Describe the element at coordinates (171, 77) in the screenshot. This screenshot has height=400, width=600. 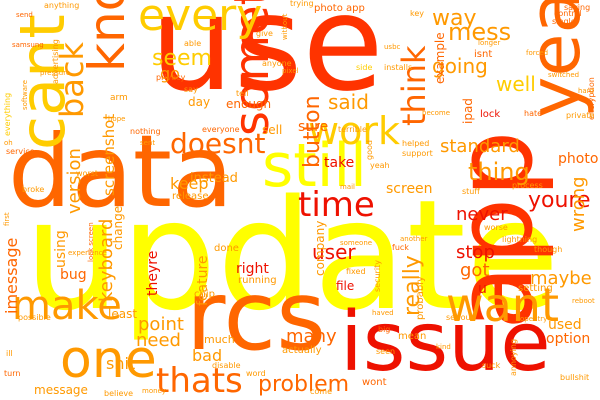
I see `word-privacy: privacy` at that location.